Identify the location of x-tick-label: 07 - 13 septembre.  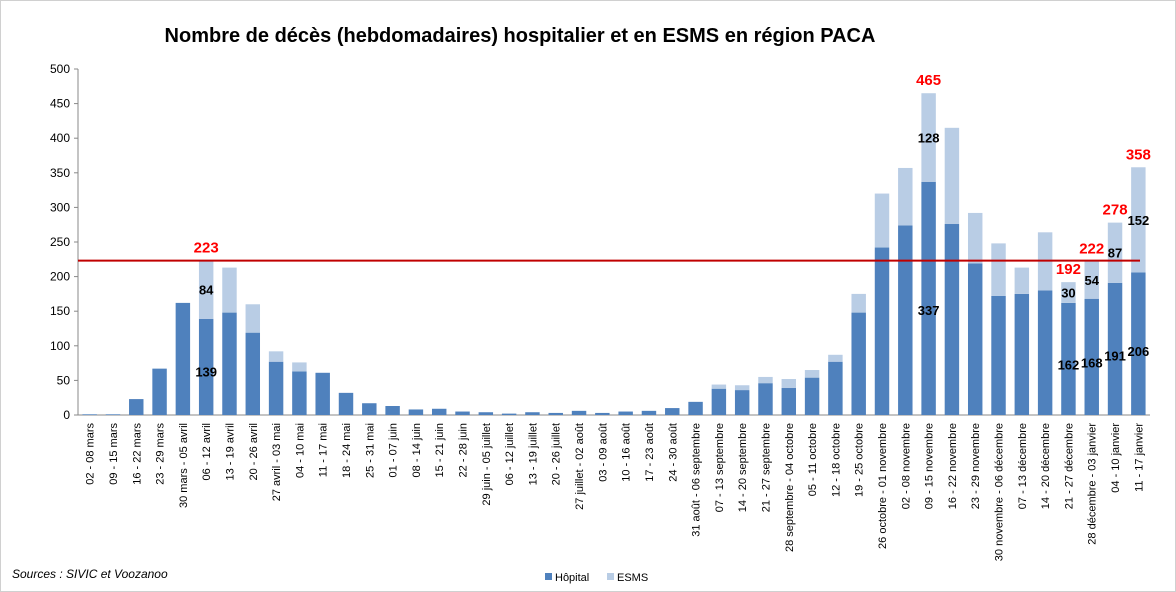
(720, 467).